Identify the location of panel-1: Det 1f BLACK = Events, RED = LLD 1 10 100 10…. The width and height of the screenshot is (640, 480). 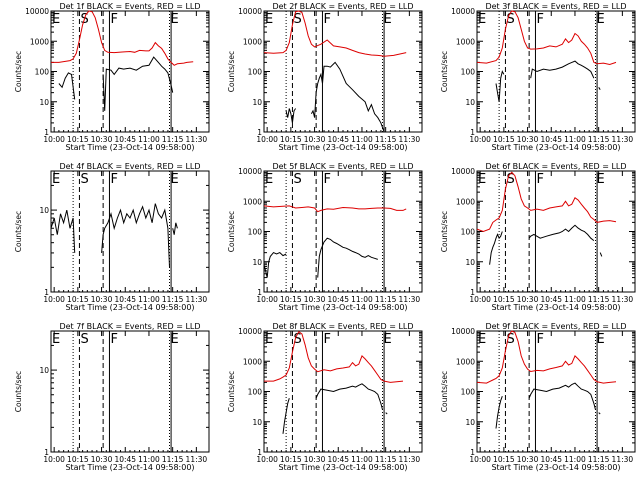
(112, 77).